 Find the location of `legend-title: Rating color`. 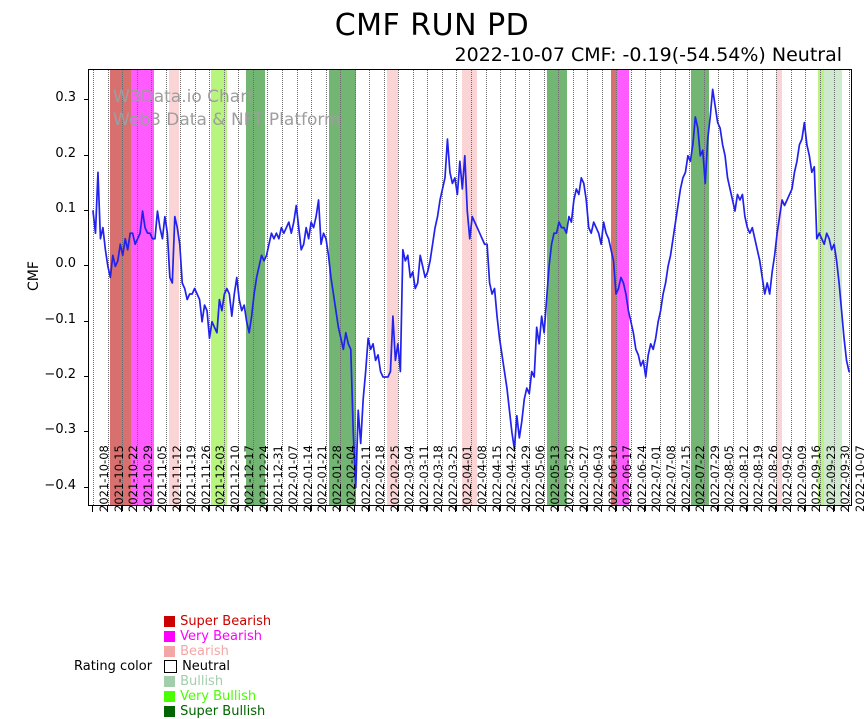

legend-title: Rating color is located at coordinates (113, 666).